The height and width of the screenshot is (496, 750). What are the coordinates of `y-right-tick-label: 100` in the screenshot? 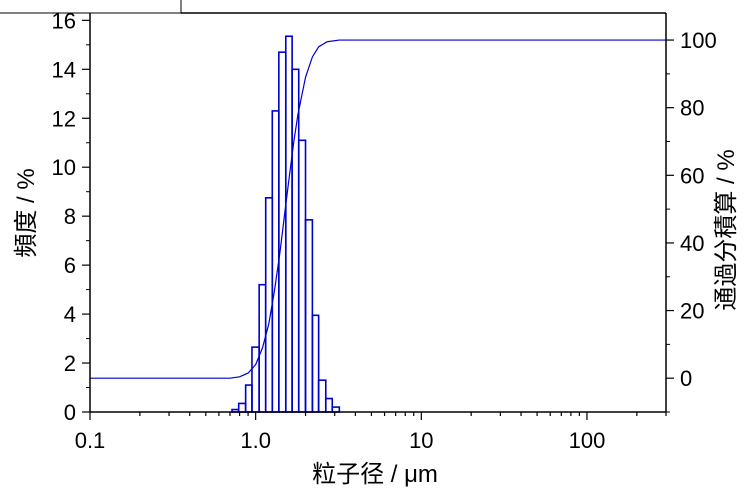 It's located at (698, 40).